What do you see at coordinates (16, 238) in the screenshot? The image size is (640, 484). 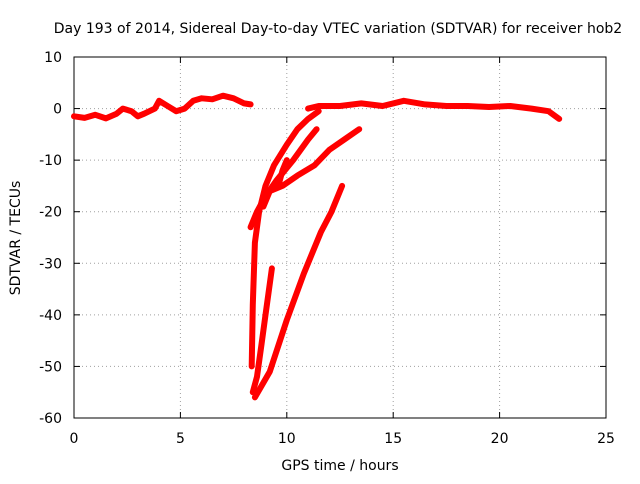 I see `y-axis-label: SDTVAR / TECUs` at bounding box center [16, 238].